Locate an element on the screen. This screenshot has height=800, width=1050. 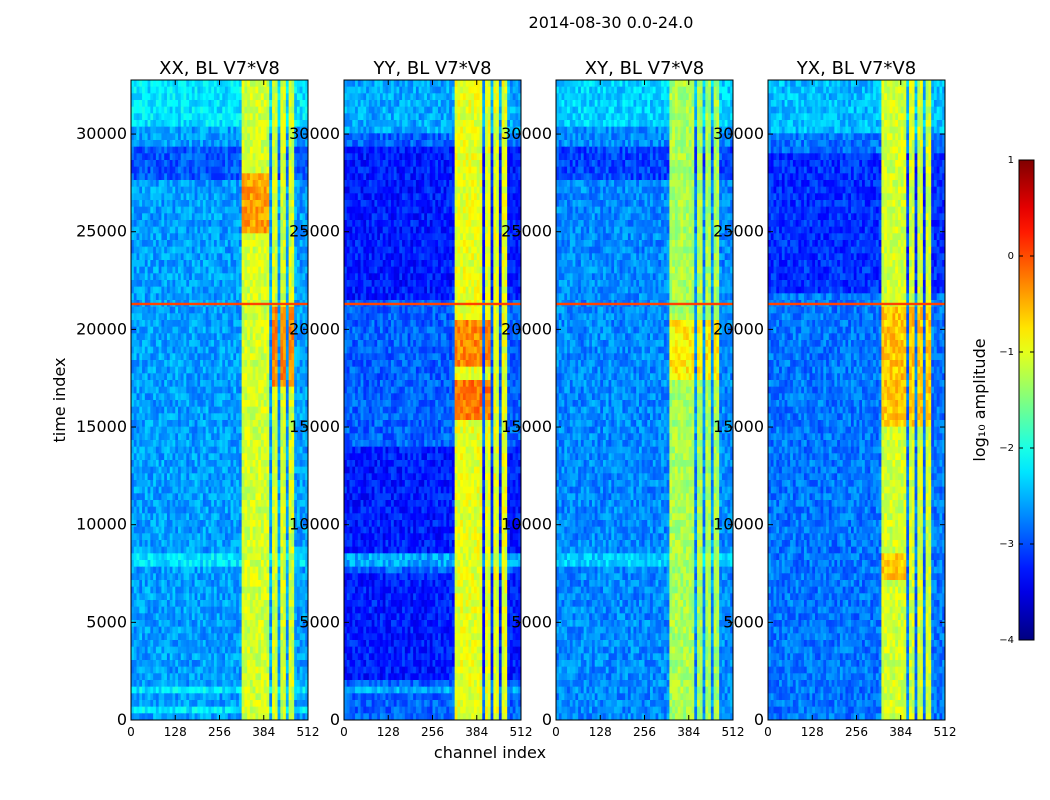
x-axis-label: channel index is located at coordinates (490, 752).